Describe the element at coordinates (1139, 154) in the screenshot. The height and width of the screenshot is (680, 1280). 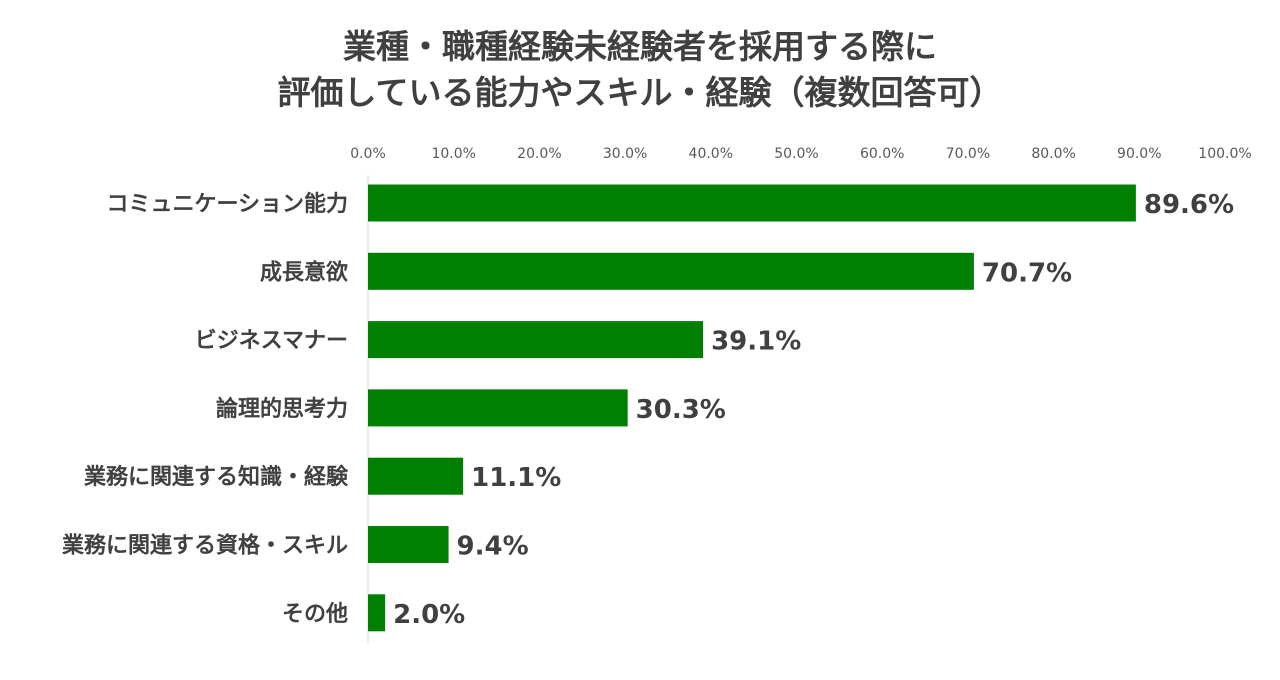
I see `x-tick-label: 90.0%` at that location.